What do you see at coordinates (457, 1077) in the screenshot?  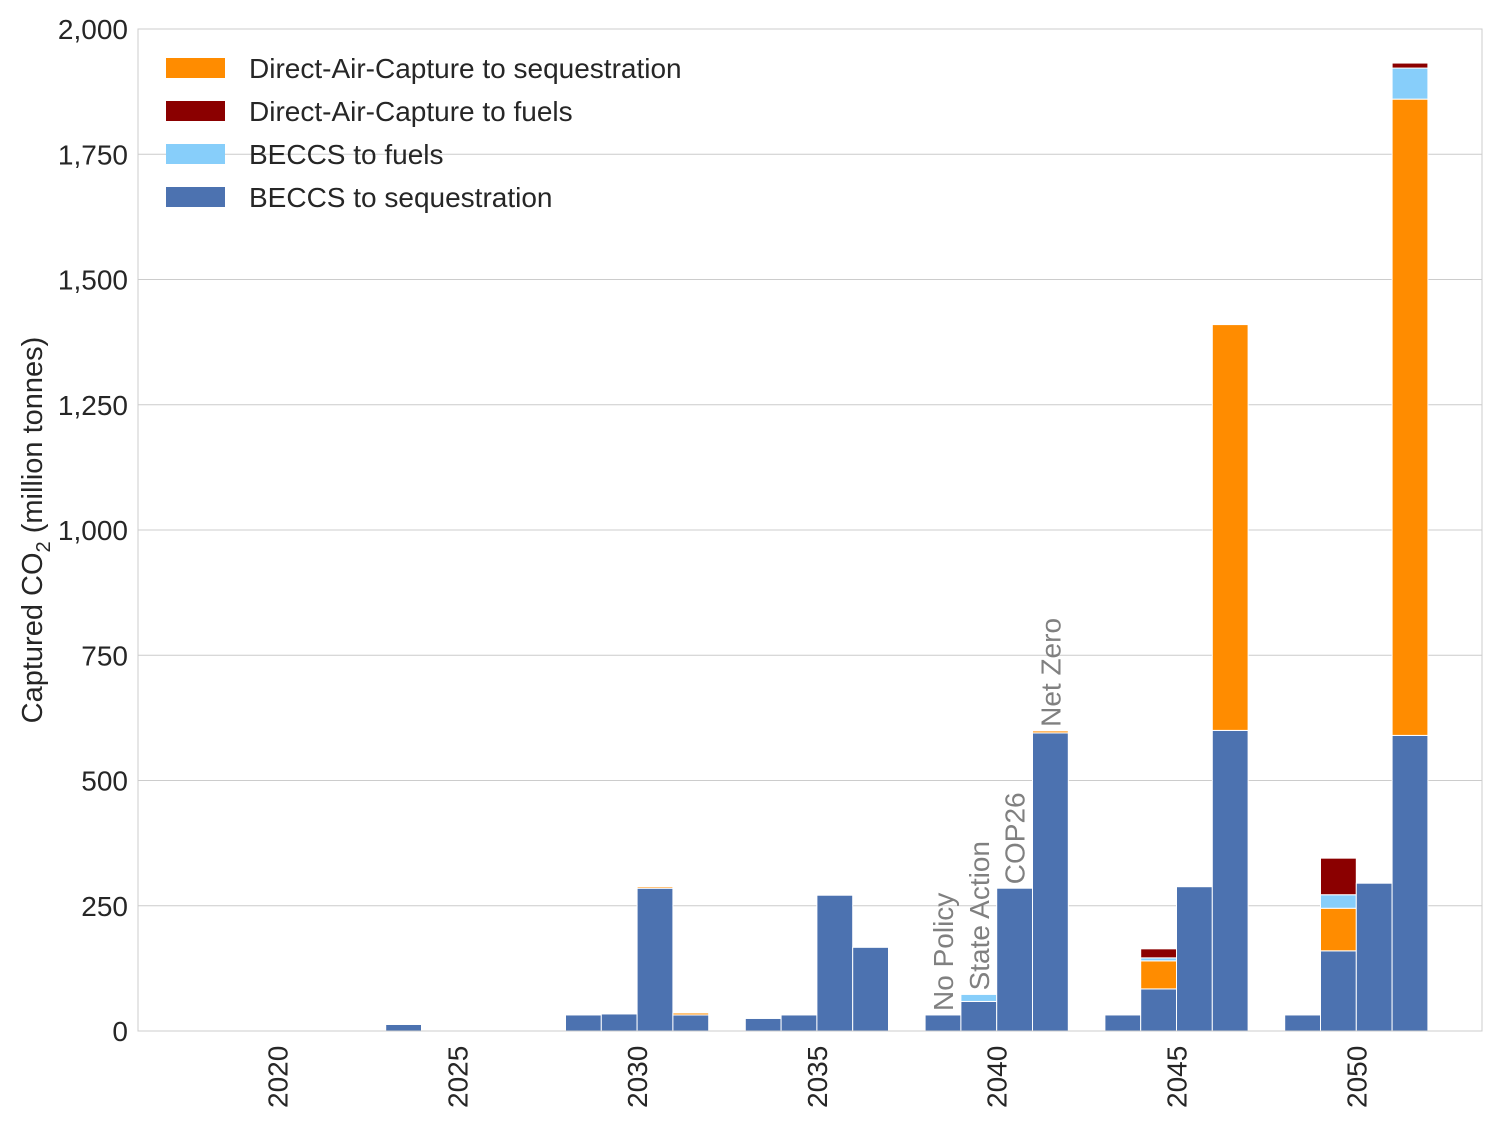 I see `x-tick-label: 2025` at bounding box center [457, 1077].